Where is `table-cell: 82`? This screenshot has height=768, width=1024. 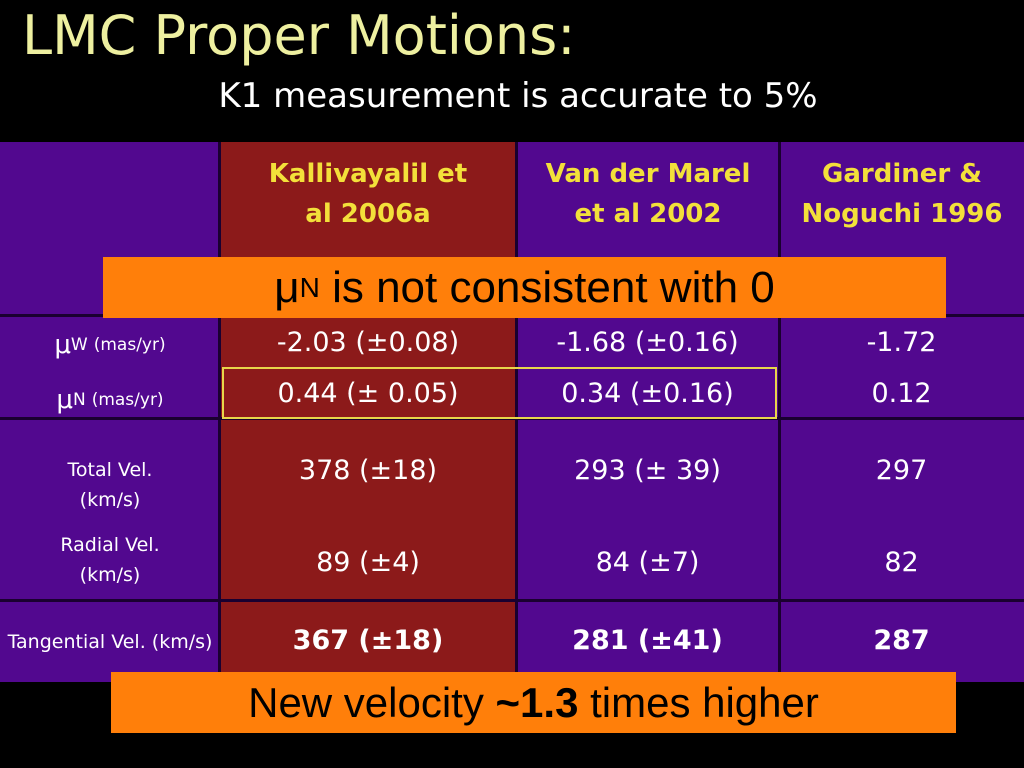 table-cell: 82 is located at coordinates (901, 562).